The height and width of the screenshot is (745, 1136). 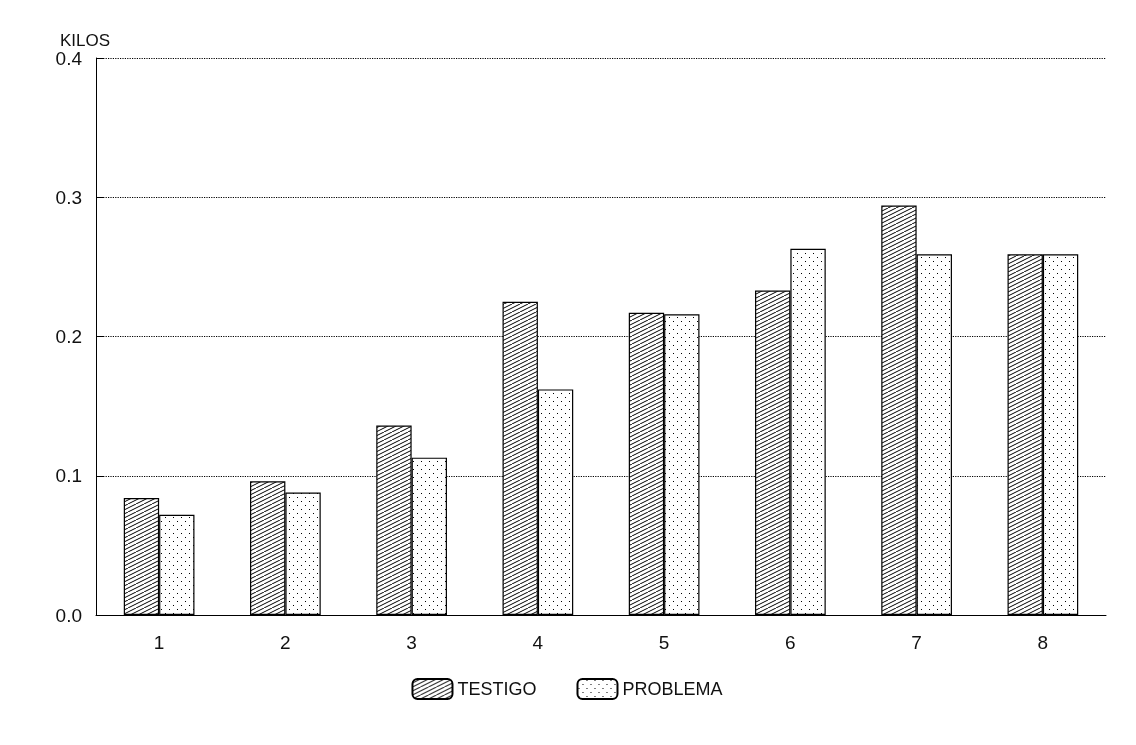 I want to click on y-tick-label: 0.4, so click(x=69, y=58).